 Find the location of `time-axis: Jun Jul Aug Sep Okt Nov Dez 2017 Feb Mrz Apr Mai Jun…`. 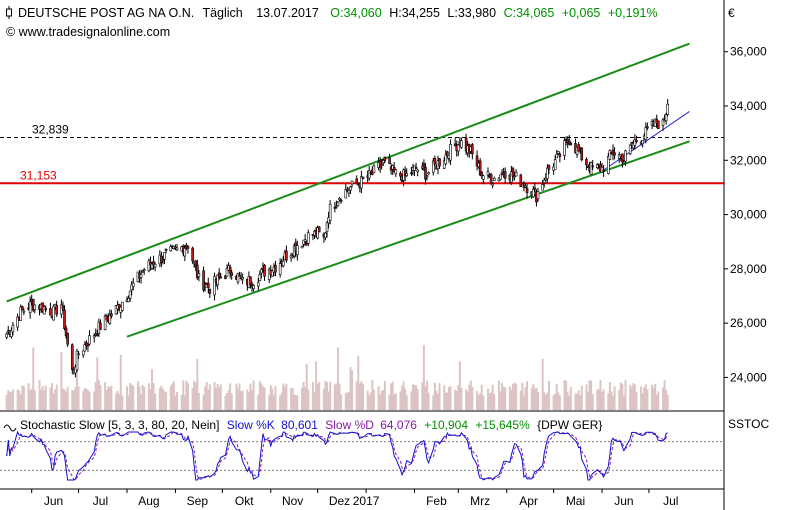

time-axis: Jun Jul Aug Sep Okt Nov Dez 2017 Feb Mrz Apr Mai Jun… is located at coordinates (354, 498).